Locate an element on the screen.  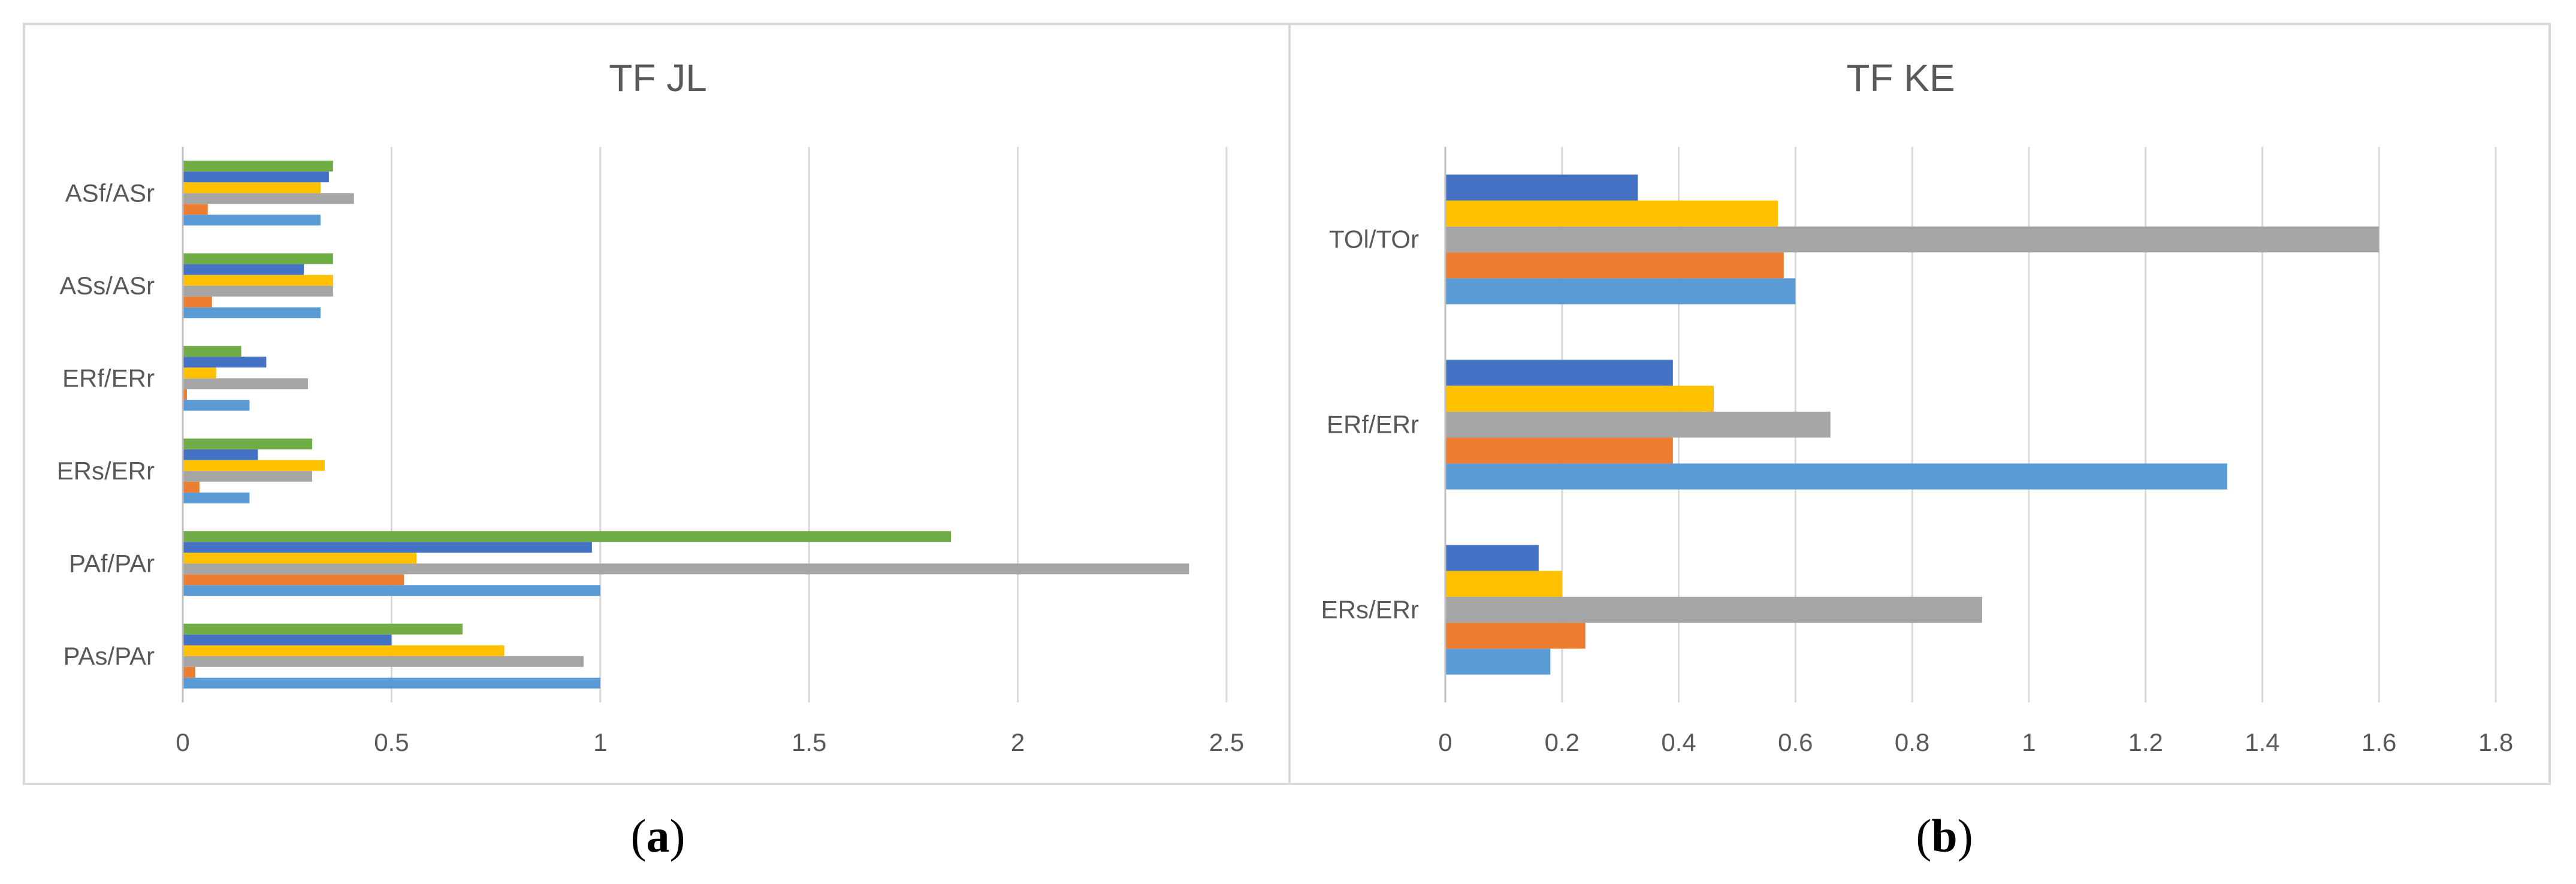
category-label: PAf/PAr is located at coordinates (112, 563).